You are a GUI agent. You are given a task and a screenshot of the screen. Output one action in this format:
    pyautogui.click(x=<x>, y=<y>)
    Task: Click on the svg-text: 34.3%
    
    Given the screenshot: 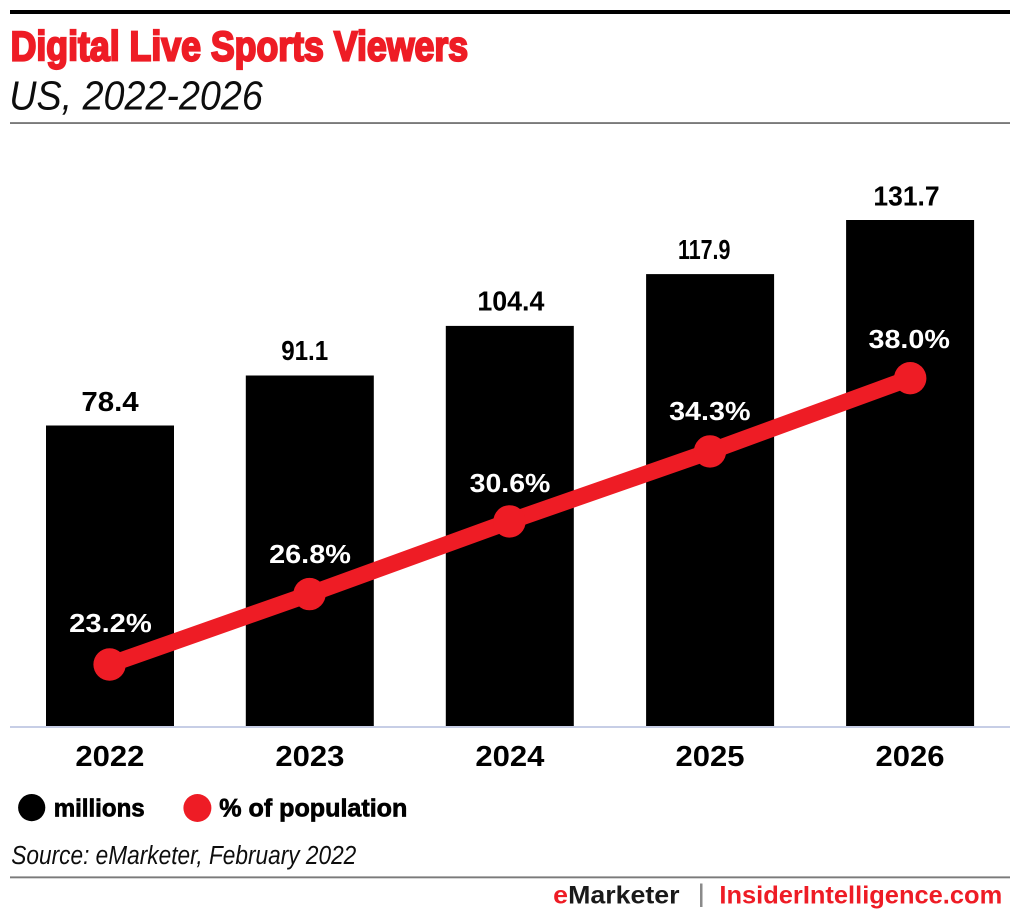 What is the action you would take?
    pyautogui.click(x=710, y=412)
    